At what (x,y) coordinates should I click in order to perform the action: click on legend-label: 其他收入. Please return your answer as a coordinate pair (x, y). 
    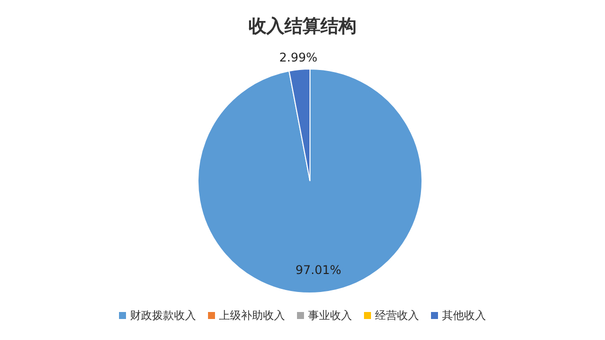
    Looking at the image, I should click on (464, 315).